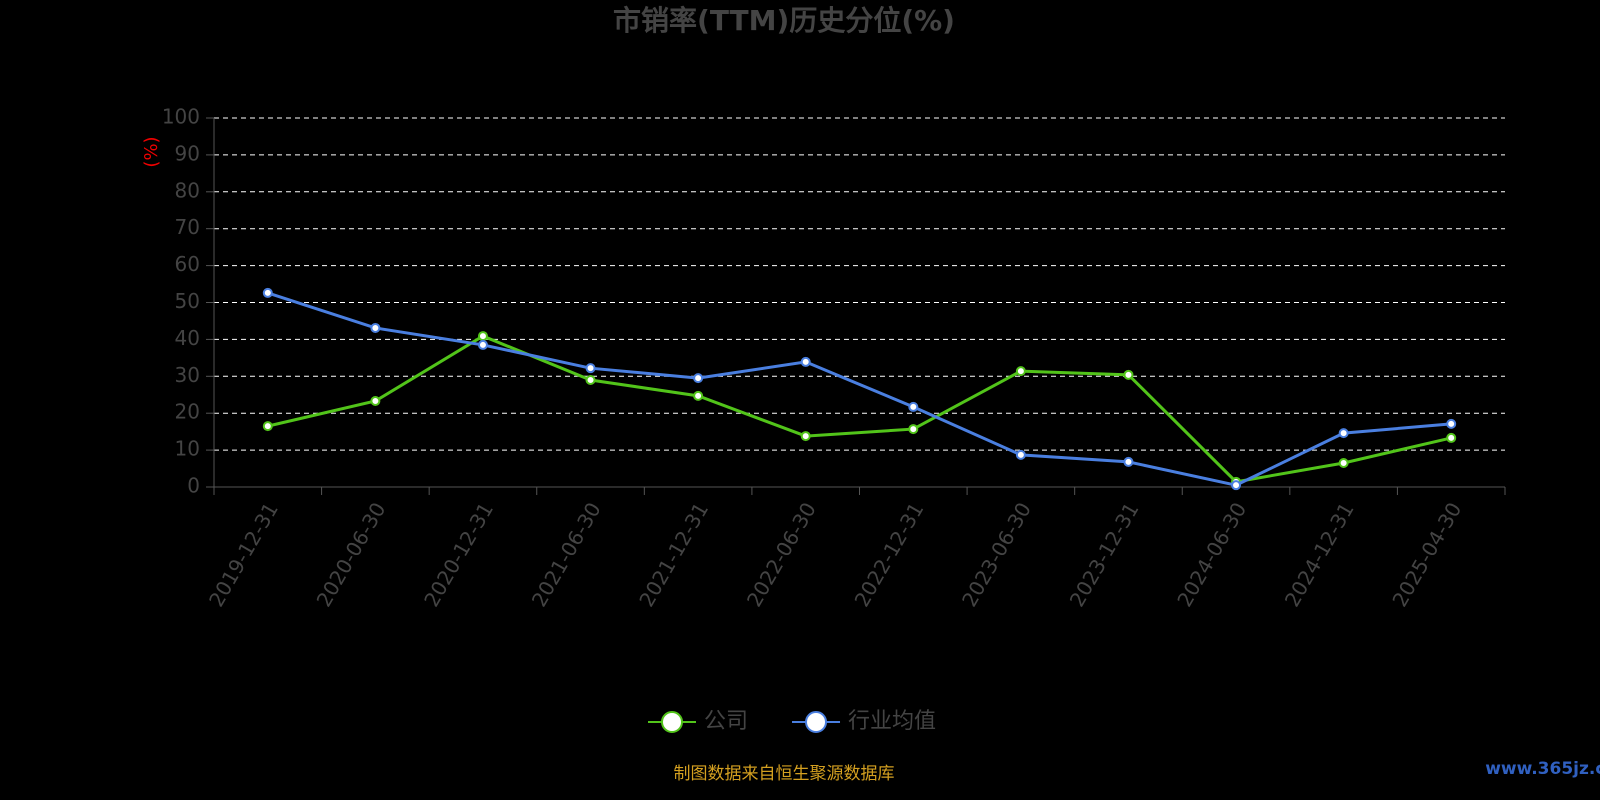 This screenshot has width=1600, height=800. What do you see at coordinates (698, 721) in the screenshot?
I see `legend-item: 公司` at bounding box center [698, 721].